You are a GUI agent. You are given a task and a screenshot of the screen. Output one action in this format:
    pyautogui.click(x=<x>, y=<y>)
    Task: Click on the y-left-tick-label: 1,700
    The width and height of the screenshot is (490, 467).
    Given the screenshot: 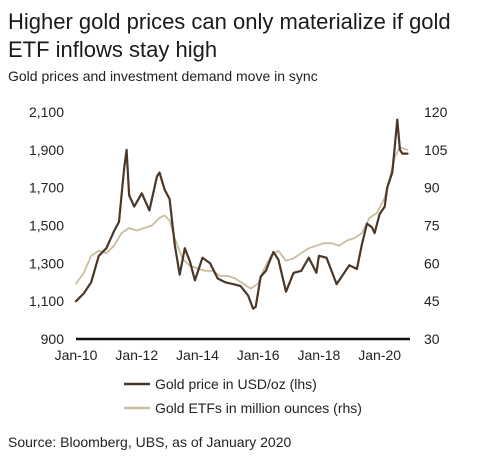 What is the action you would take?
    pyautogui.click(x=46, y=188)
    